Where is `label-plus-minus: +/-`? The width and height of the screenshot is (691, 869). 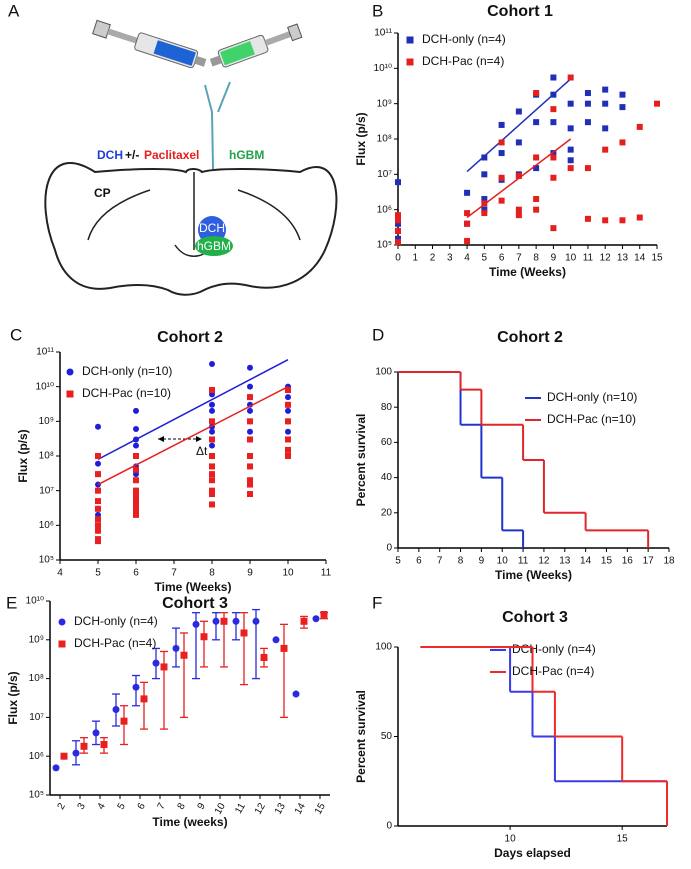
label-plus-minus: +/- is located at coordinates (132, 155).